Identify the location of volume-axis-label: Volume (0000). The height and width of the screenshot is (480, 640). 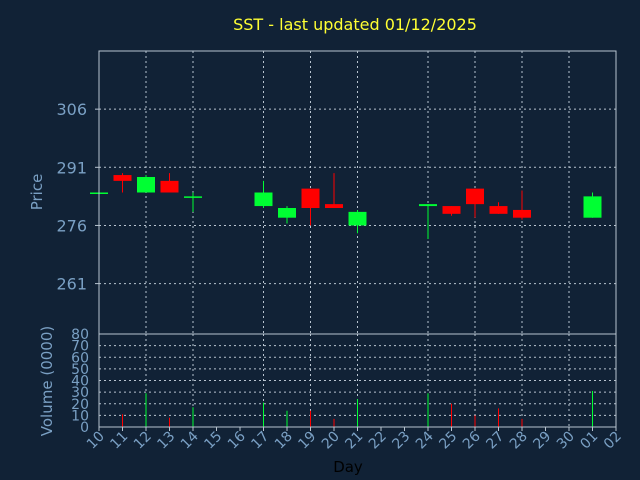
(47, 381).